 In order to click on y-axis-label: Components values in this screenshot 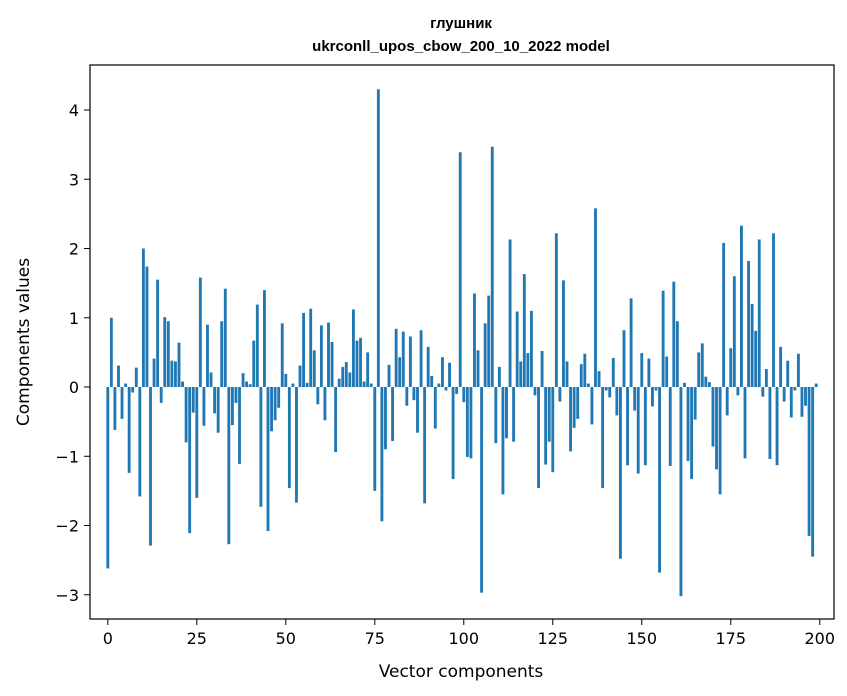, I will do `click(24, 342)`.